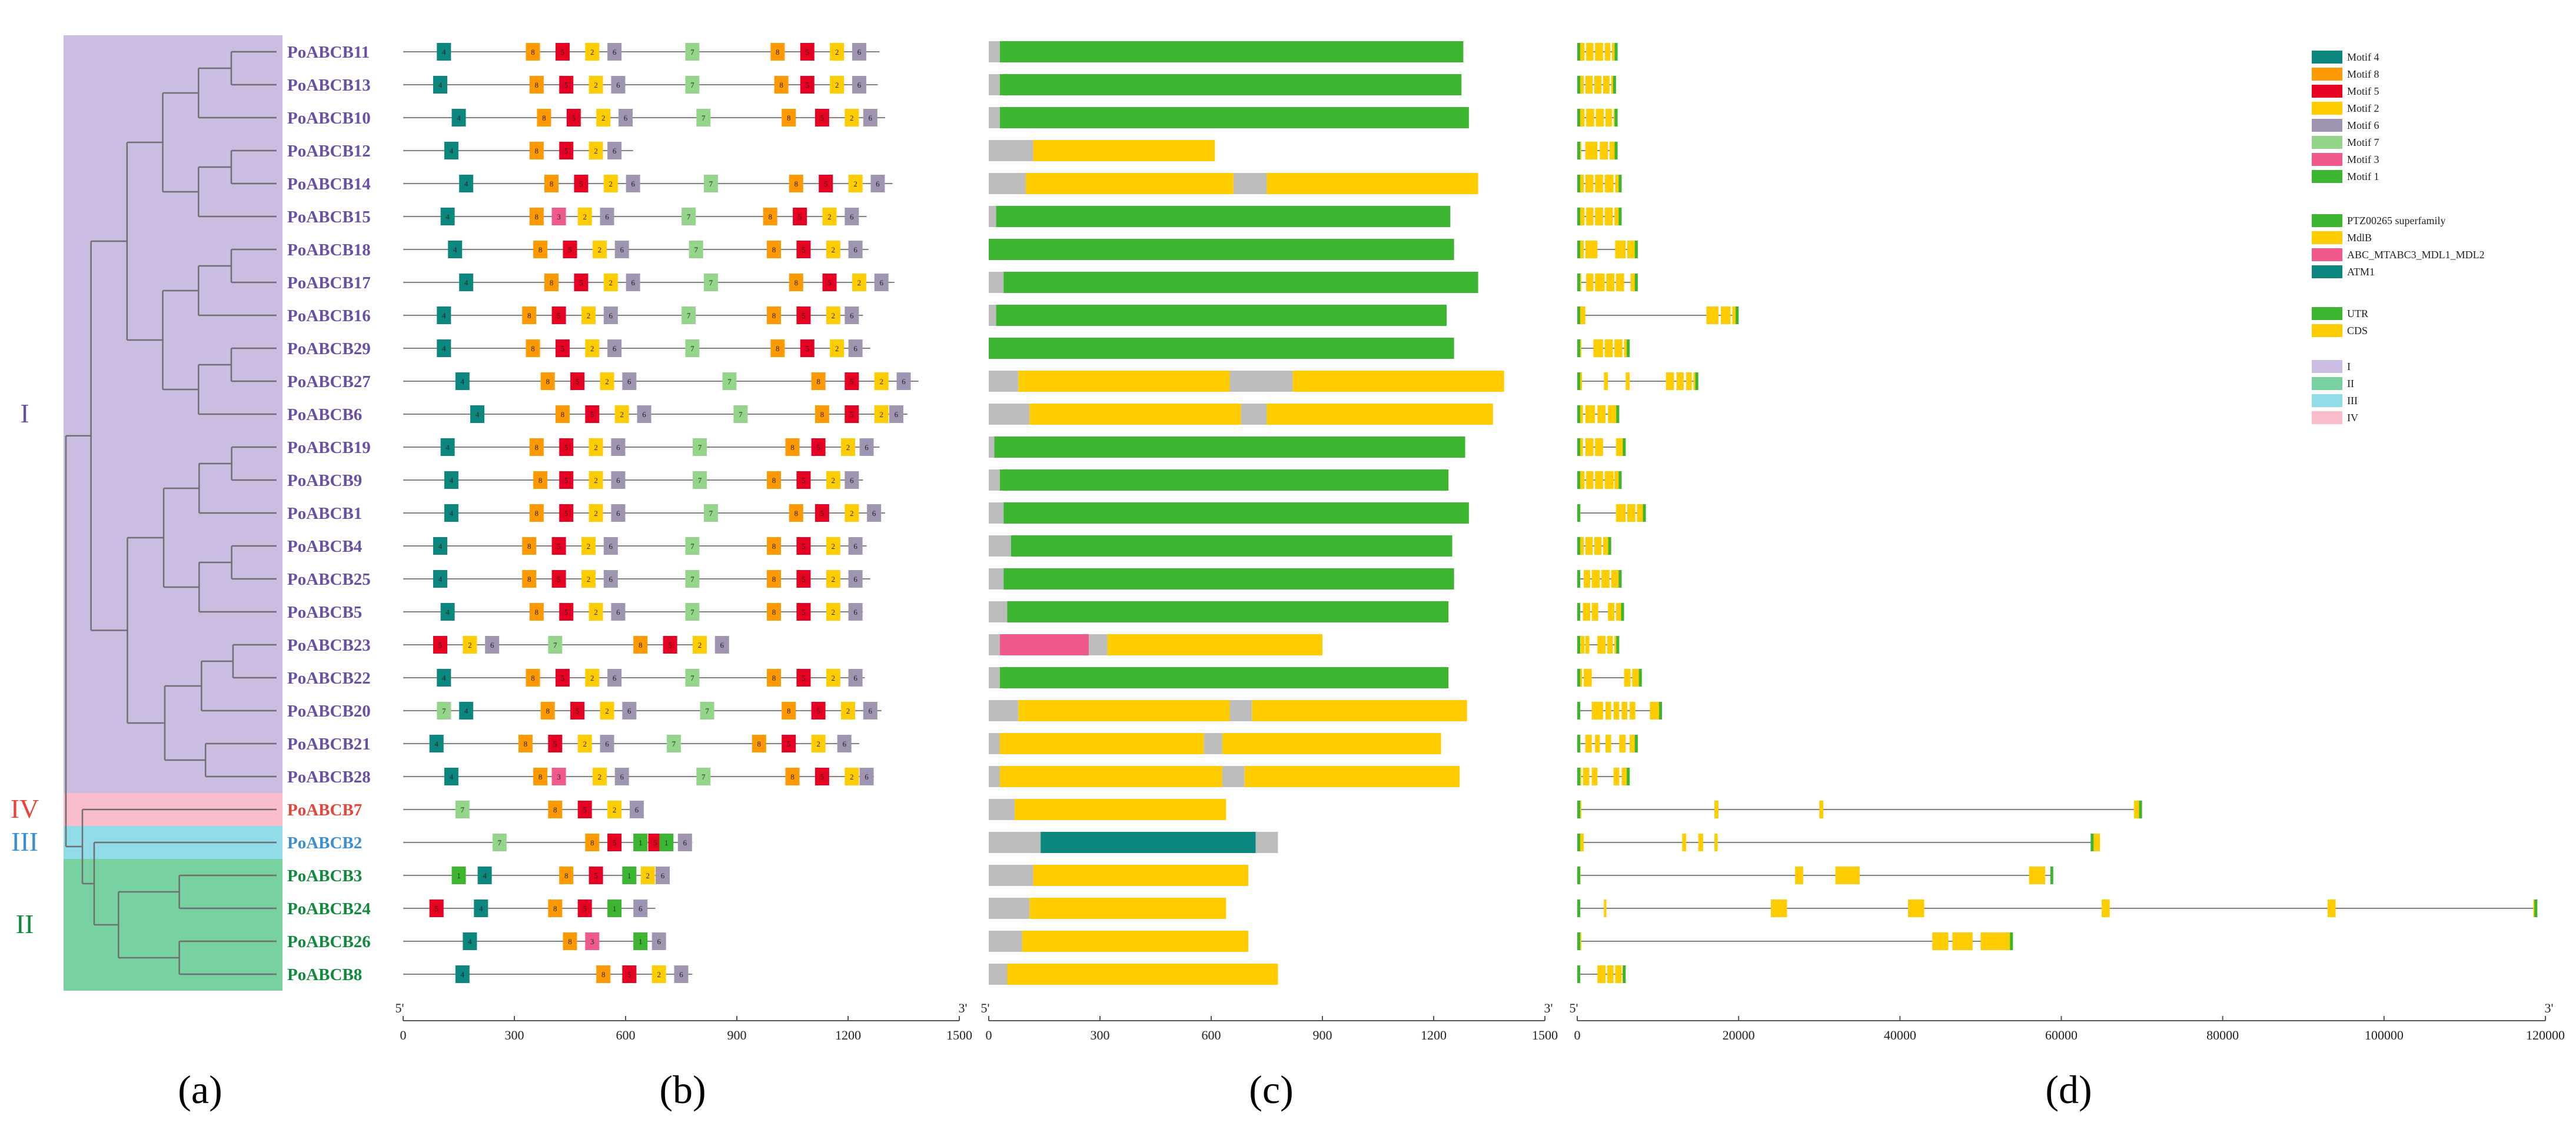 The image size is (2576, 1136). Describe the element at coordinates (559, 217) in the screenshot. I see `motif-number: 3` at that location.